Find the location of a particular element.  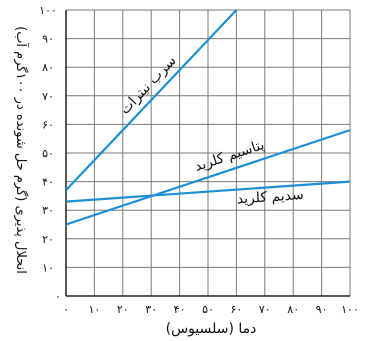

y-tick-label: ۳۰ is located at coordinates (48, 210).